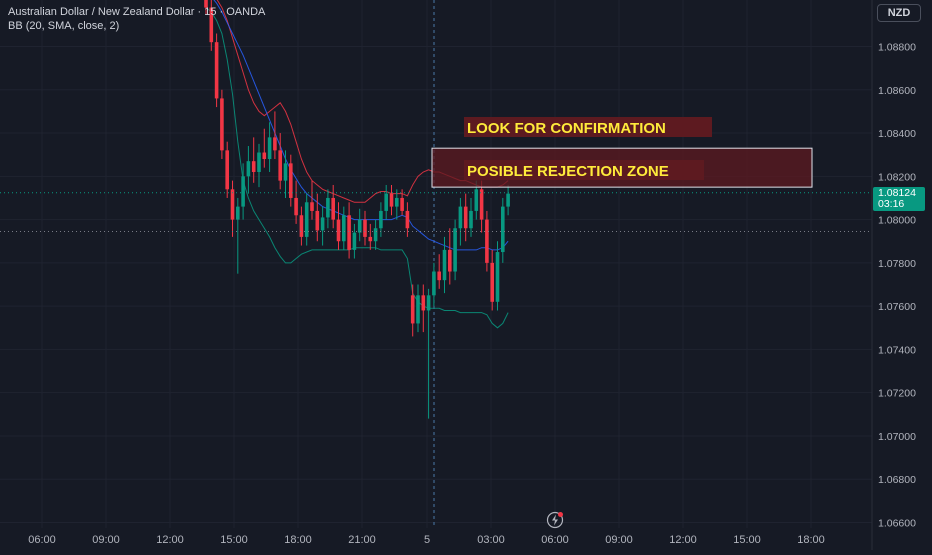 The image size is (932, 555). What do you see at coordinates (897, 193) in the screenshot?
I see `last-price-value: 1.08124` at bounding box center [897, 193].